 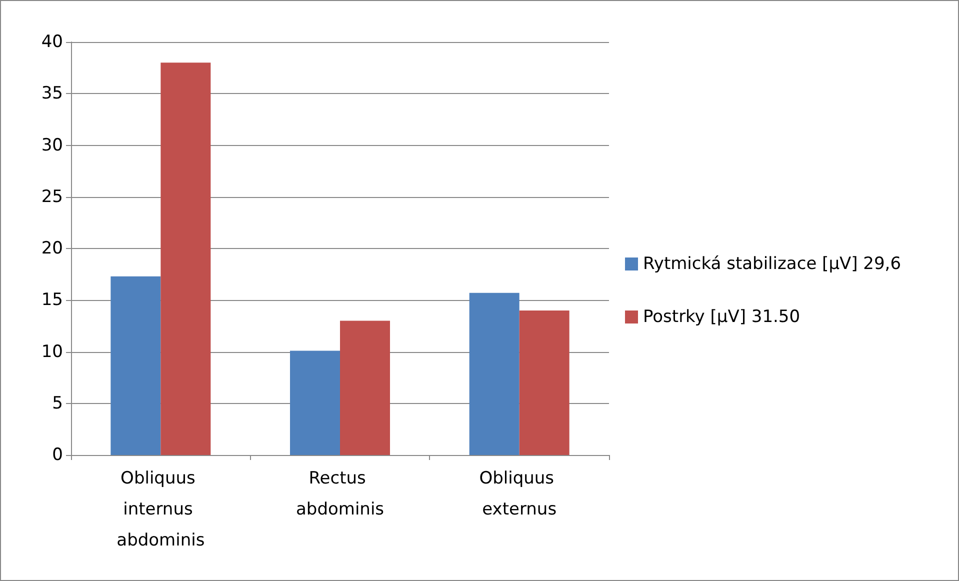 What do you see at coordinates (52, 145) in the screenshot?
I see `y-tick-label: 30` at bounding box center [52, 145].